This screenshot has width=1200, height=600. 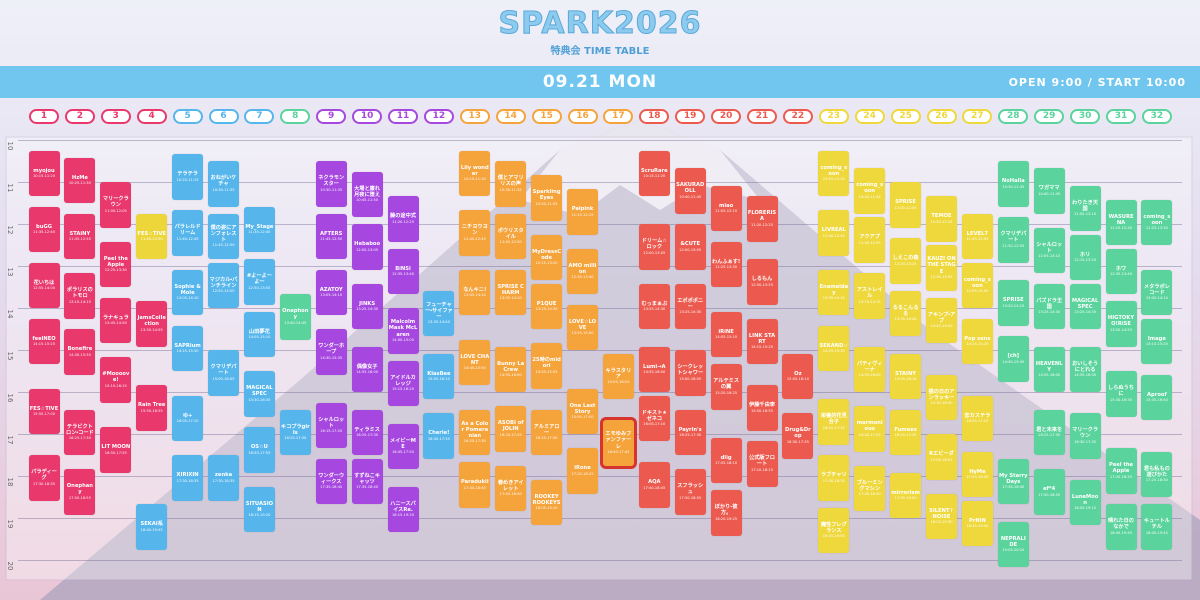 I want to click on date: 09.21 MON, so click(x=600, y=82).